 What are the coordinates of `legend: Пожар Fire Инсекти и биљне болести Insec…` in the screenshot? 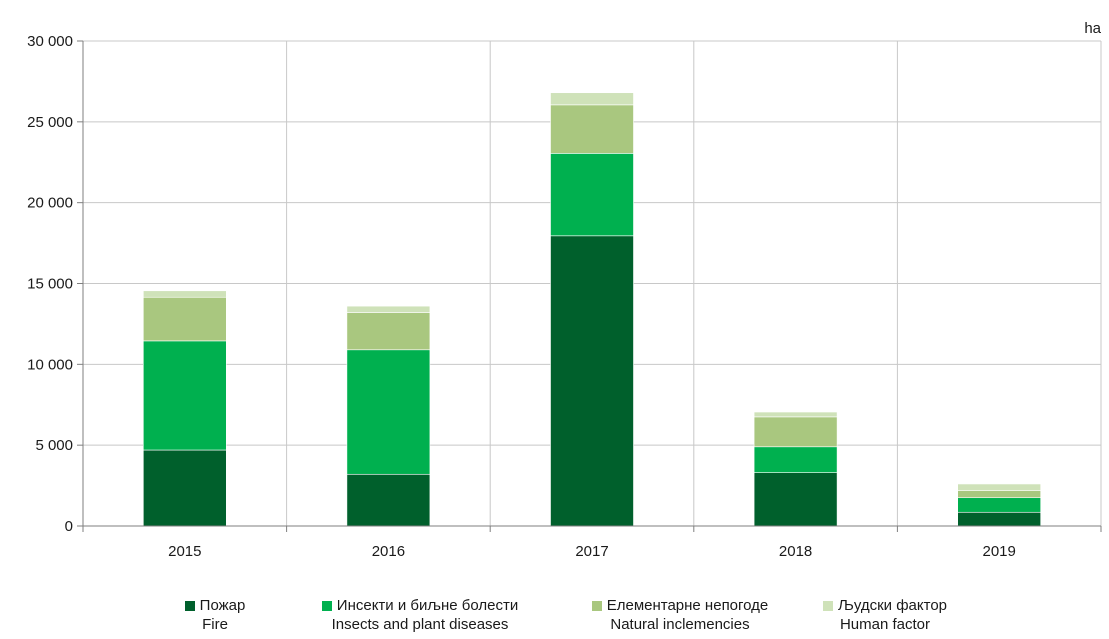 It's located at (554, 617).